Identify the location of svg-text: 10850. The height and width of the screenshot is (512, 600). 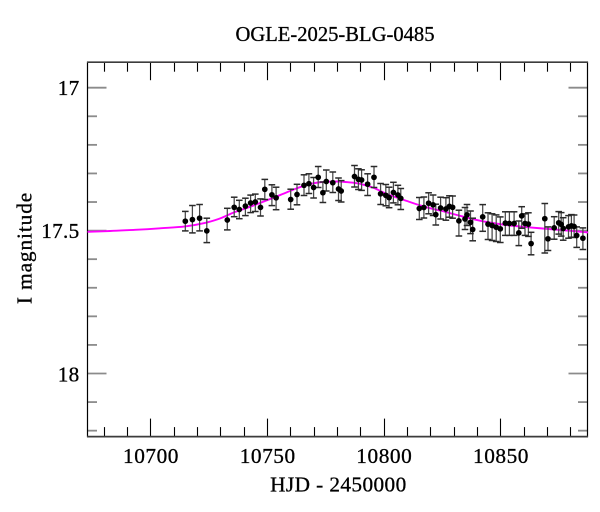
(501, 456).